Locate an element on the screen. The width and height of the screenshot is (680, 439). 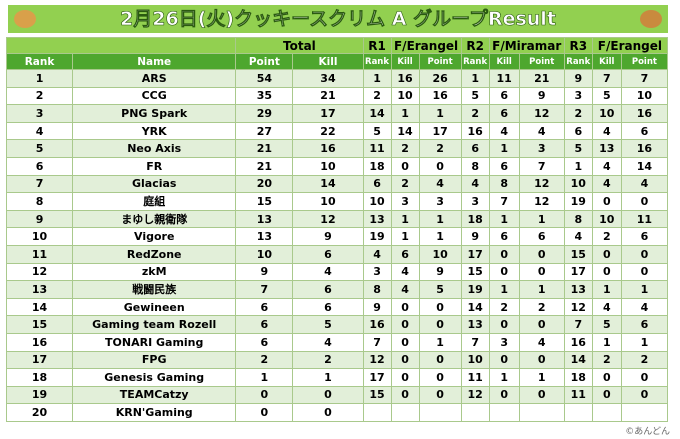
team-row: 20 KRN'Gaming 0 0 is located at coordinates (337, 412).